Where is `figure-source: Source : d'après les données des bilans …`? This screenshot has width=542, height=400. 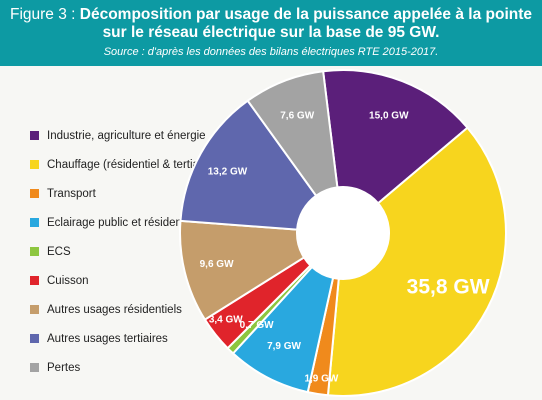
figure-source: Source : d'après les données des bilans … is located at coordinates (271, 52).